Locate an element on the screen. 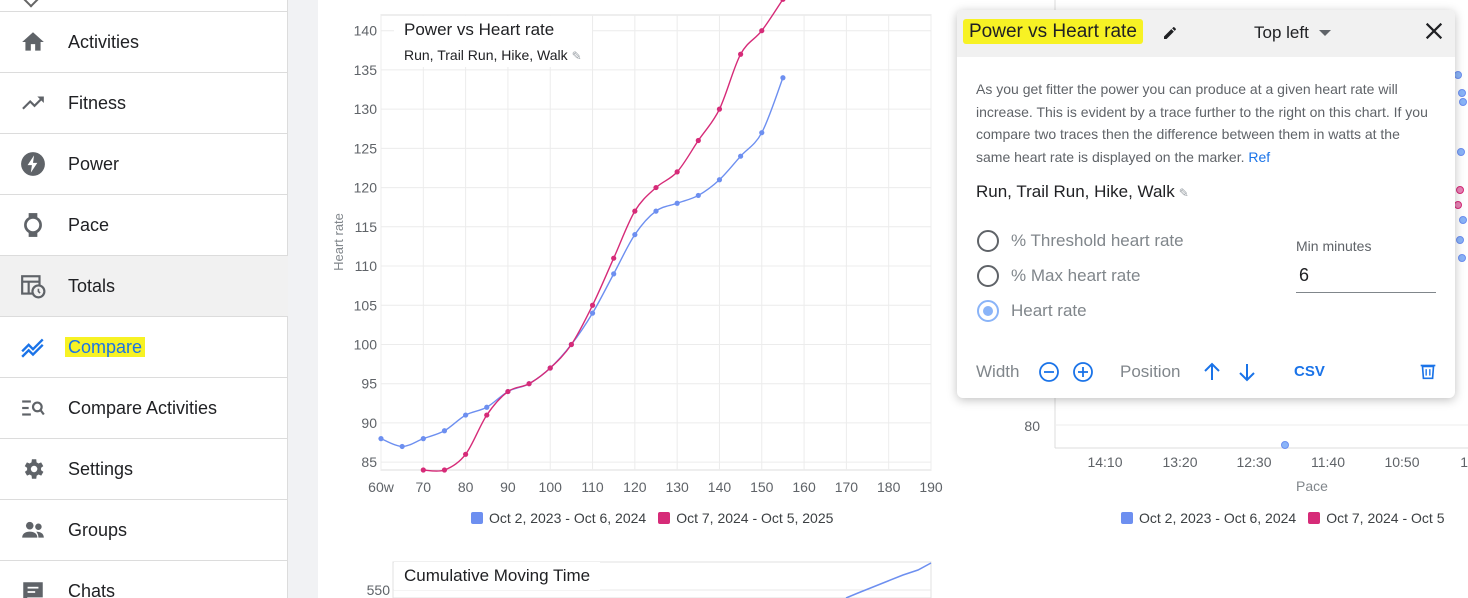  sidebar-item-totals: Totals is located at coordinates (144, 286).